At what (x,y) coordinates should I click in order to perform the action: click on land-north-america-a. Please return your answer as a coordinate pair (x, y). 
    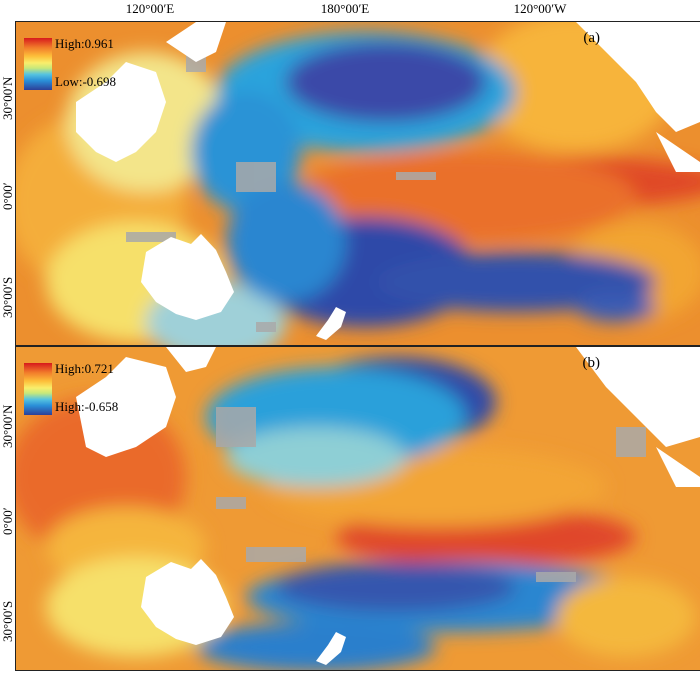
    Looking at the image, I should click on (638, 77).